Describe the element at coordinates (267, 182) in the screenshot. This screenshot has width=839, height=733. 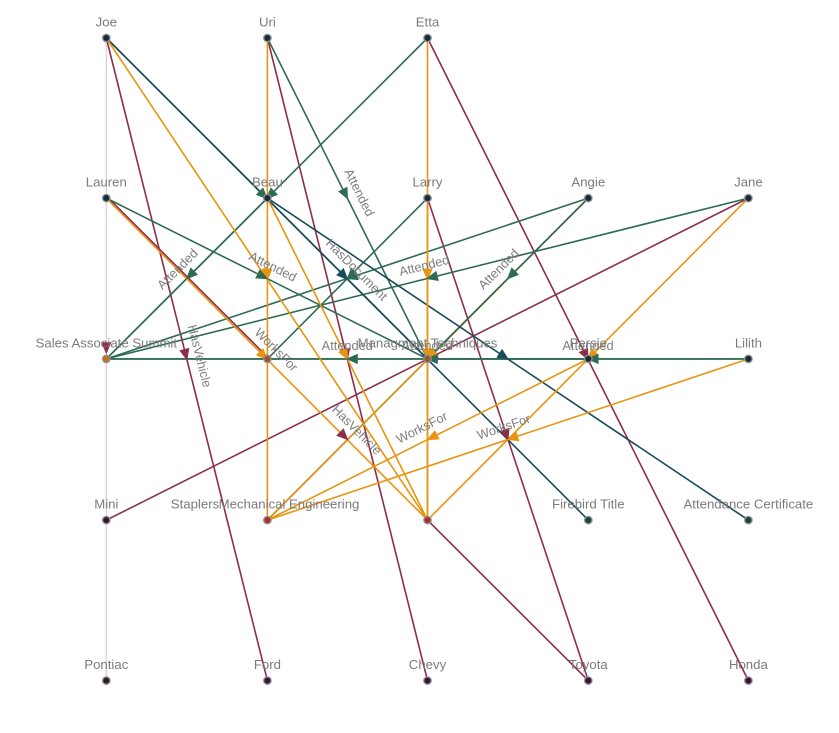
I see `svg-text: Beau` at that location.